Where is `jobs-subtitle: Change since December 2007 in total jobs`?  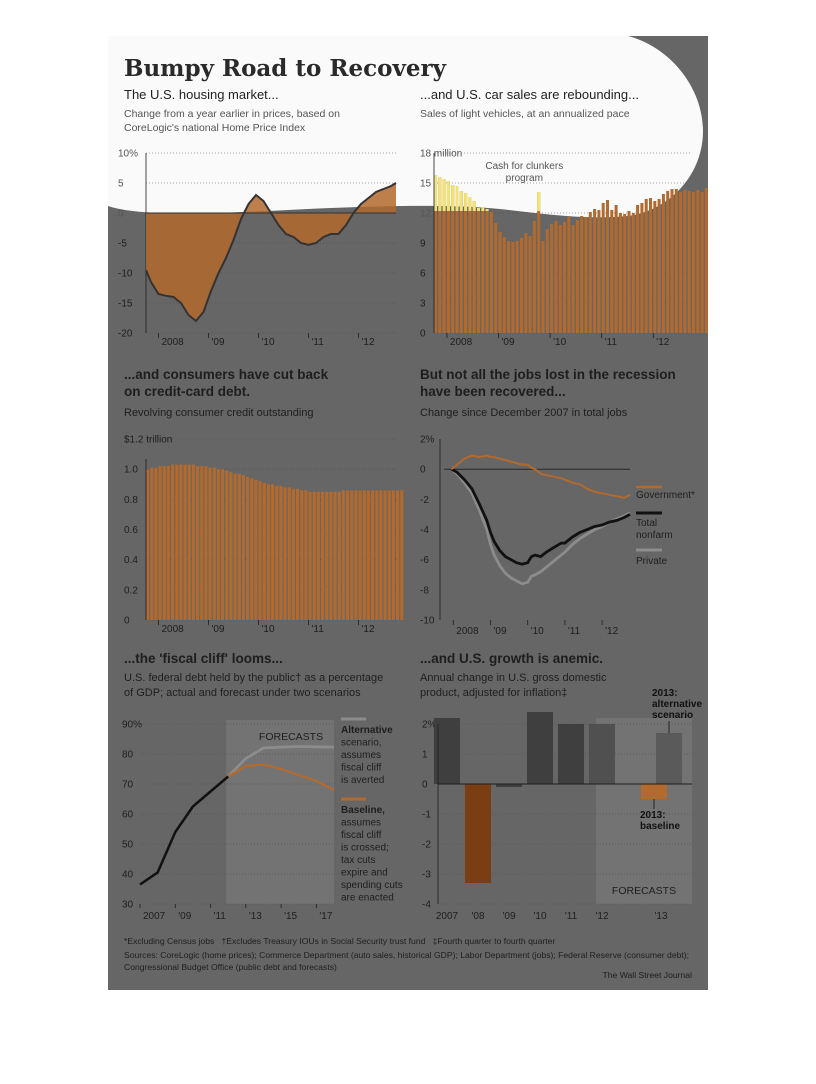
jobs-subtitle: Change since December 2007 in total jobs is located at coordinates (524, 413).